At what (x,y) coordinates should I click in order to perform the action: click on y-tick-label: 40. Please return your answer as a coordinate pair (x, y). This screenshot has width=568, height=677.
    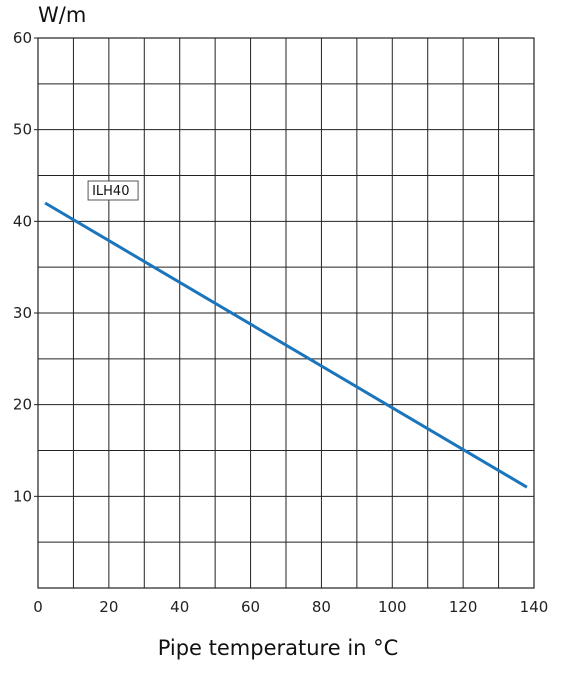
    Looking at the image, I should click on (22, 221).